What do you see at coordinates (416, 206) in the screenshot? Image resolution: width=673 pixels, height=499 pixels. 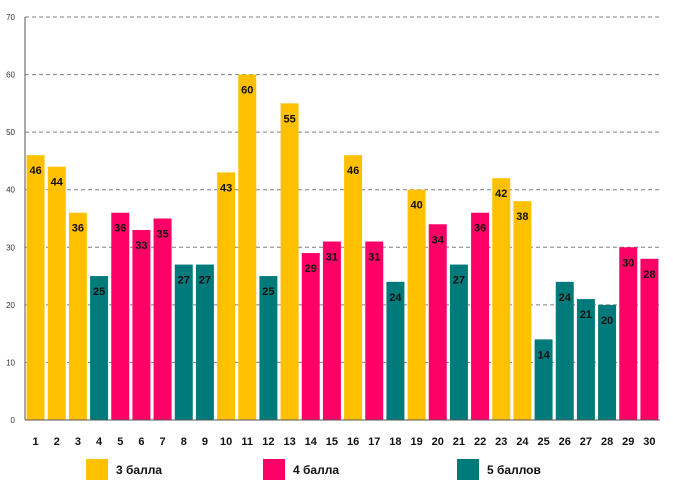 I see `data-label: 40` at bounding box center [416, 206].